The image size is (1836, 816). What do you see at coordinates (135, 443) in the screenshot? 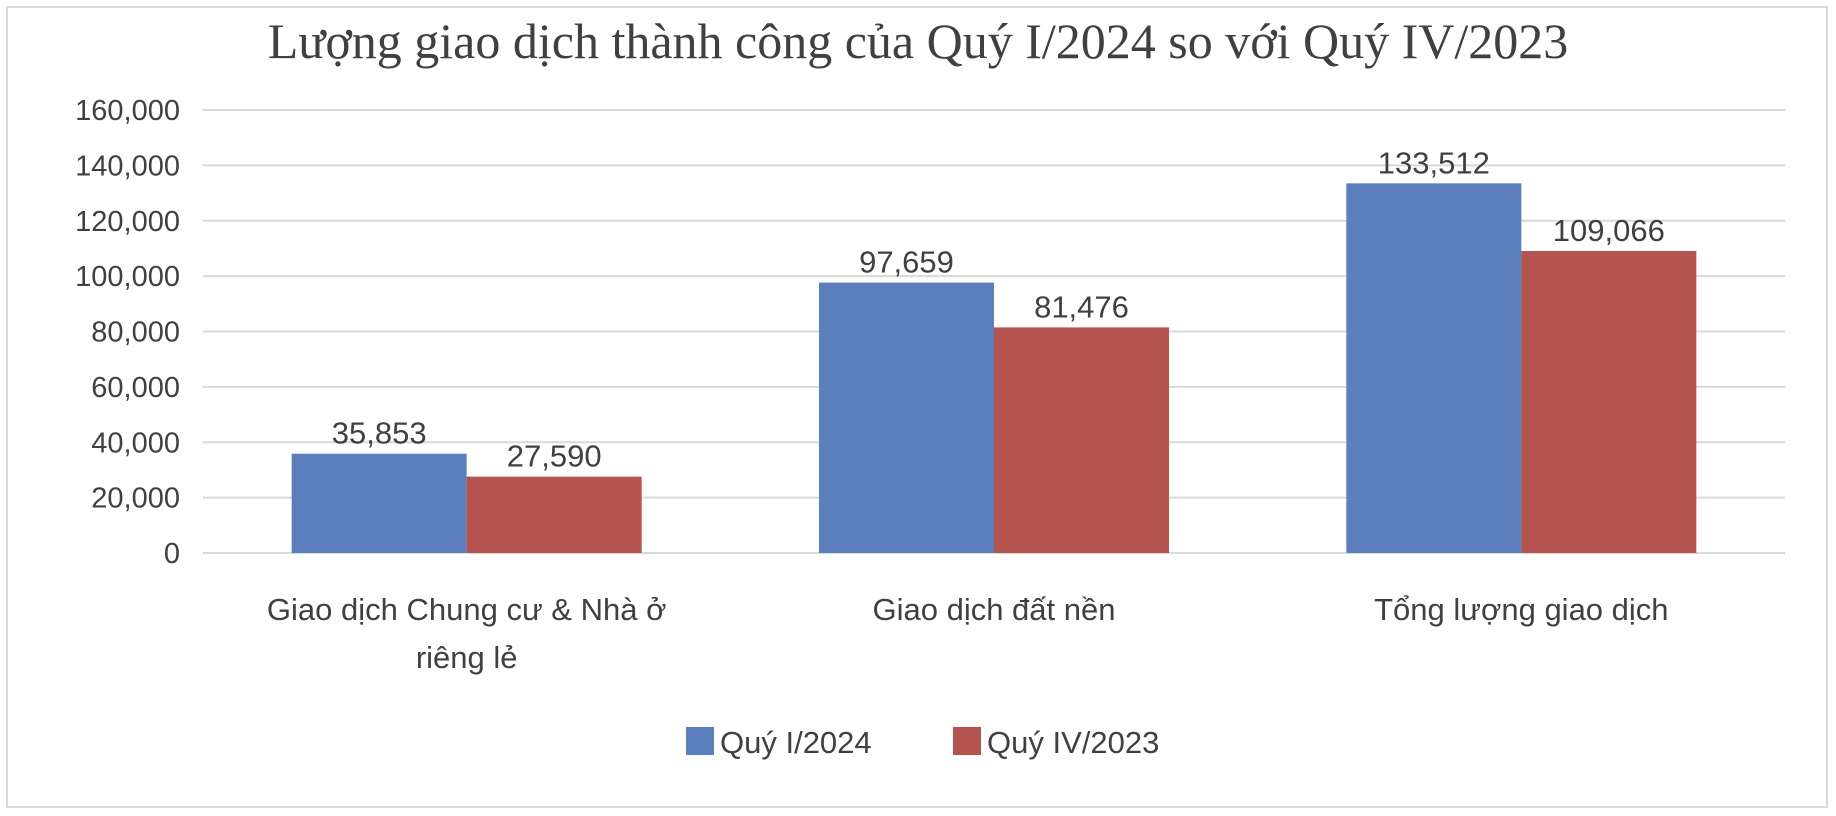
I see `y-tick-label: 40,000` at bounding box center [135, 443].